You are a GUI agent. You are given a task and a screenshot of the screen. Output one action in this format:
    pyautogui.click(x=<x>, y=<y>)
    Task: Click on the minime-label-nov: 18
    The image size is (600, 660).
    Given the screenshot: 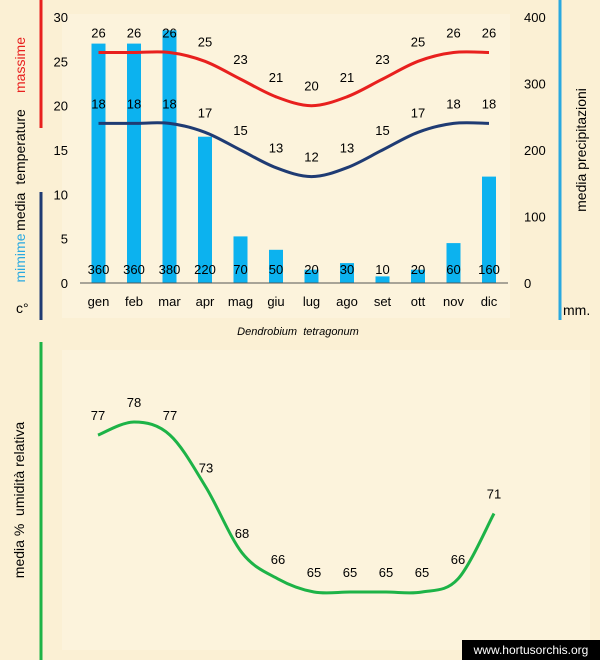 What is the action you would take?
    pyautogui.click(x=453, y=103)
    